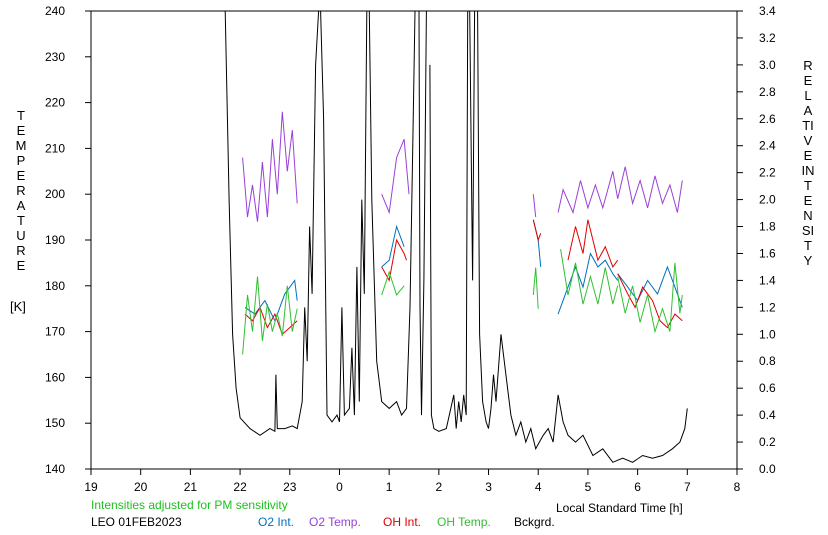  What do you see at coordinates (687, 487) in the screenshot?
I see `x-tick-label: 7` at bounding box center [687, 487].